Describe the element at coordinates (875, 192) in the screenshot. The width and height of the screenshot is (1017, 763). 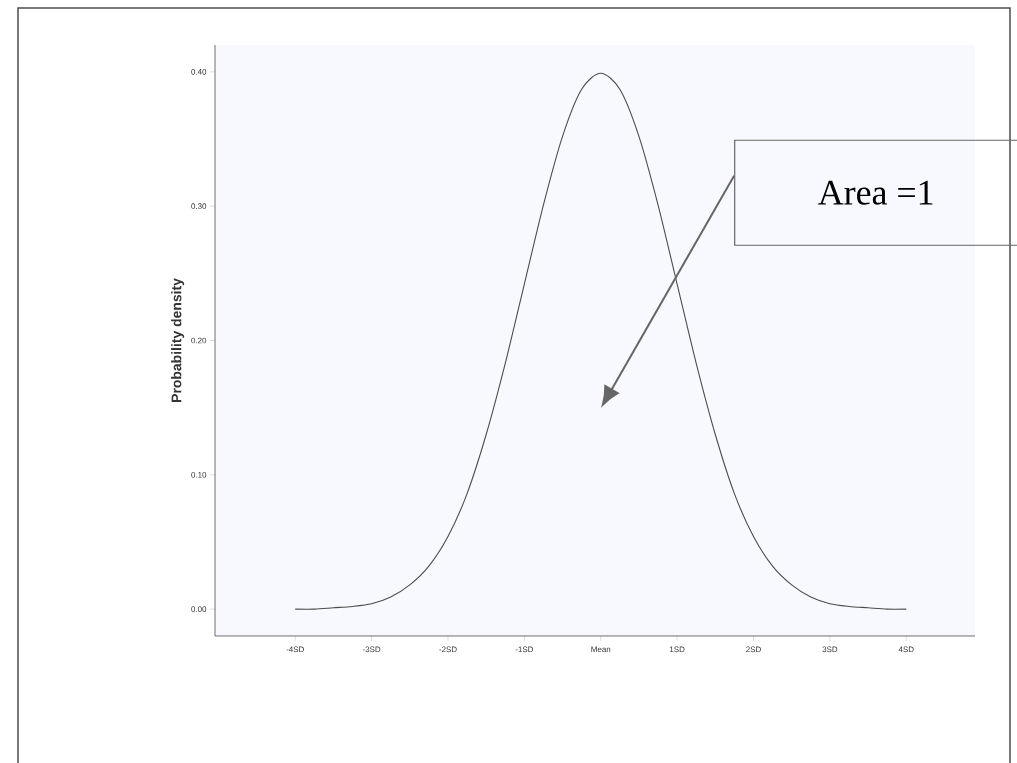
I see `annotation: Area =1` at that location.